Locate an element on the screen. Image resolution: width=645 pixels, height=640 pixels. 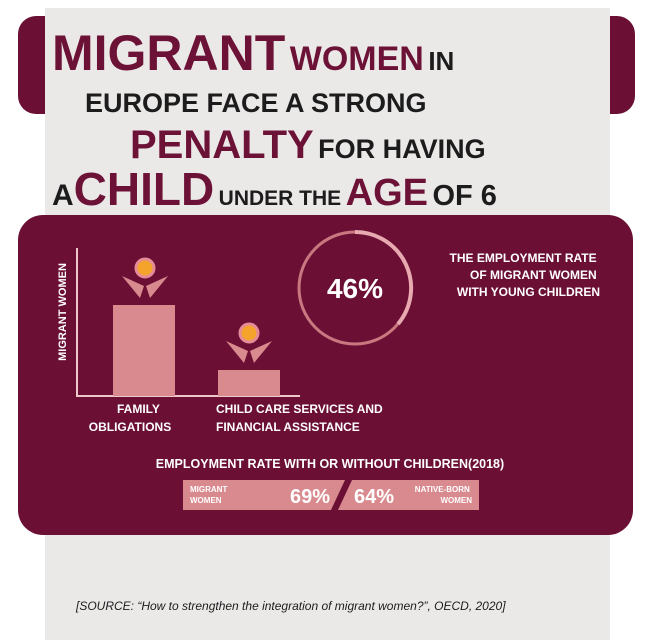
label-line: NATIVE-BORN is located at coordinates (442, 489).